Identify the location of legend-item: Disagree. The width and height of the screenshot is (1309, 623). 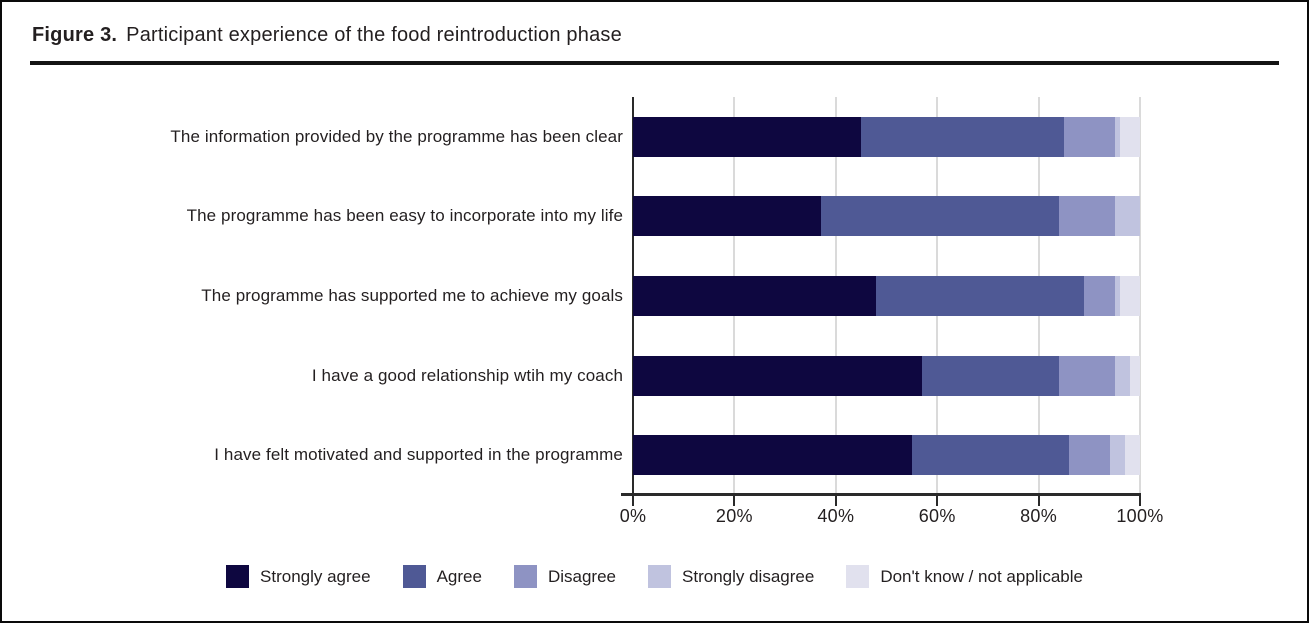
(565, 576).